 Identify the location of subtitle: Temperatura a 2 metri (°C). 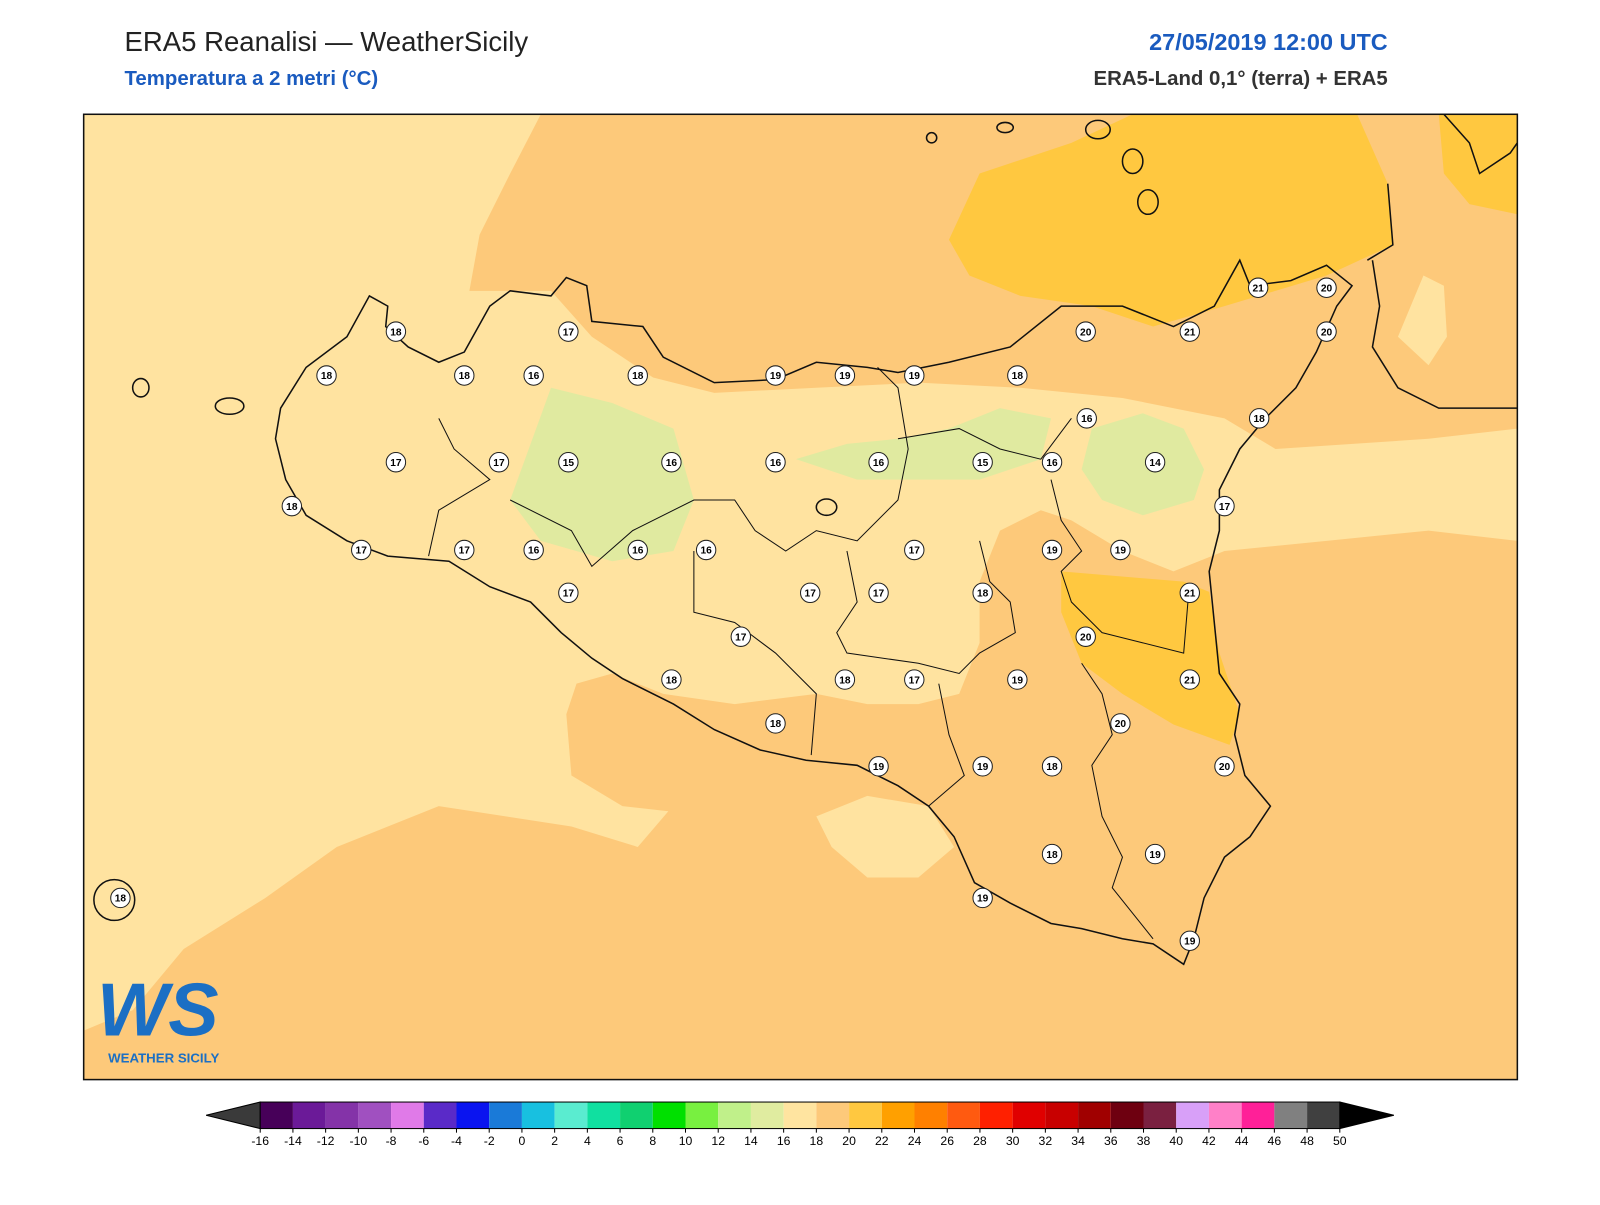
(251, 79).